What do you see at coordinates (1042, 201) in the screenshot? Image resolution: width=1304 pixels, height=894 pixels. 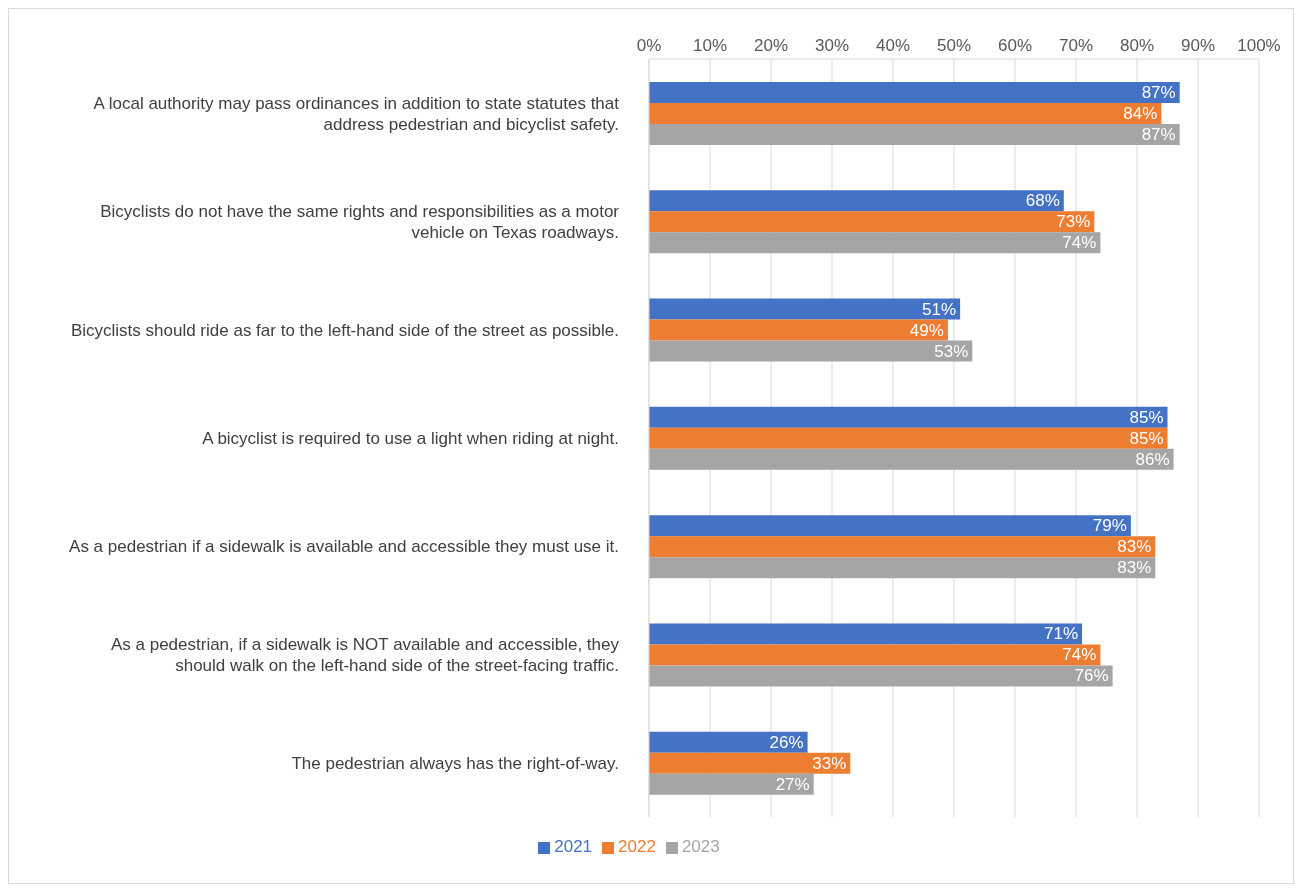 I see `data-label: 68%` at bounding box center [1042, 201].